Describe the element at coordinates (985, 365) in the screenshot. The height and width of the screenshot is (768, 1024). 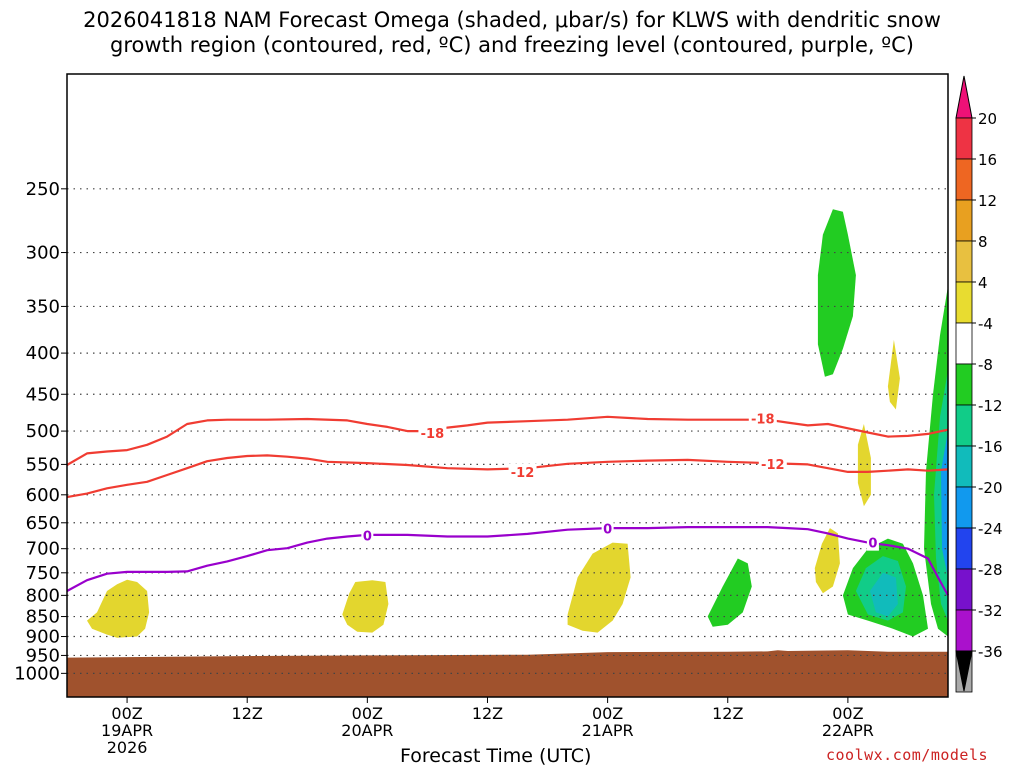
I see `colorbar-label: -8` at that location.